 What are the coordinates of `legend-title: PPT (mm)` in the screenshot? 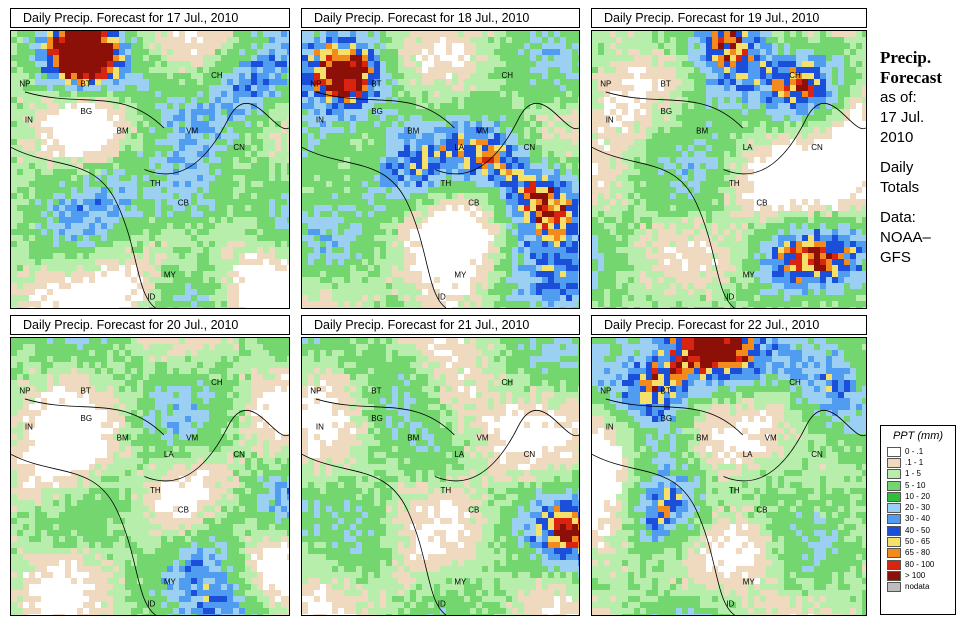 It's located at (918, 436).